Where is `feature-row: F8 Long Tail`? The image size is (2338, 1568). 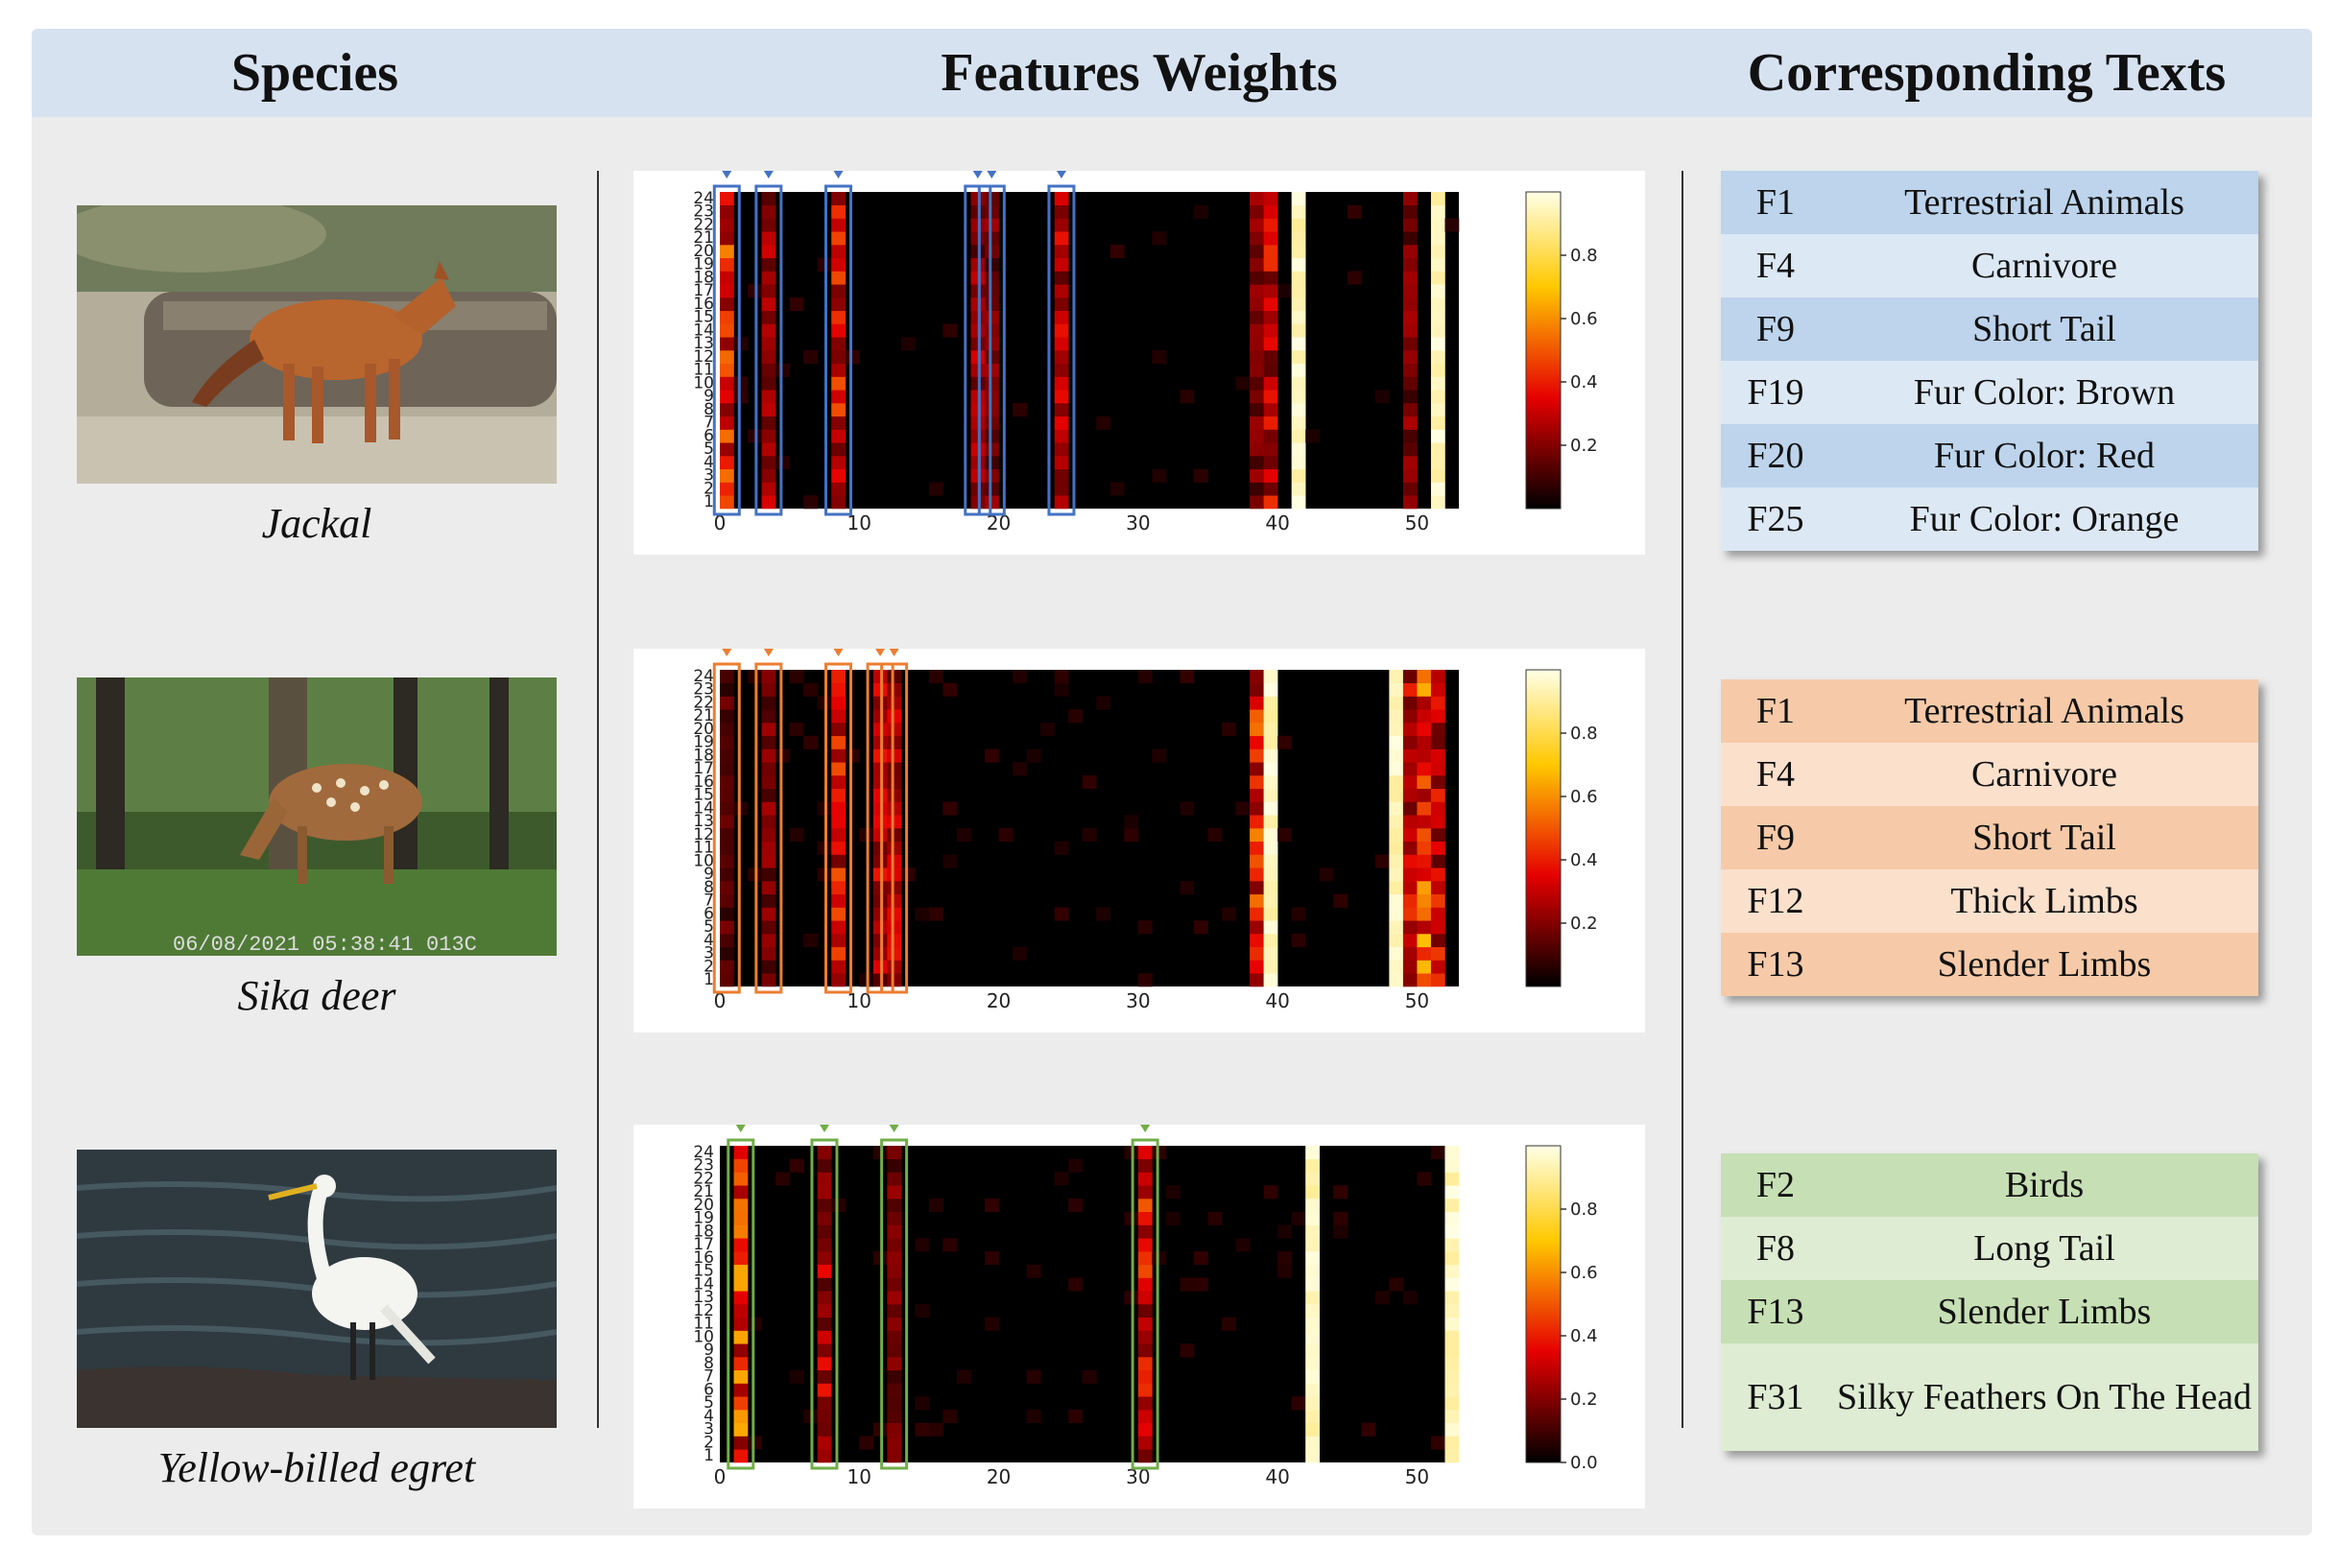
feature-row: F8 Long Tail is located at coordinates (1990, 1248).